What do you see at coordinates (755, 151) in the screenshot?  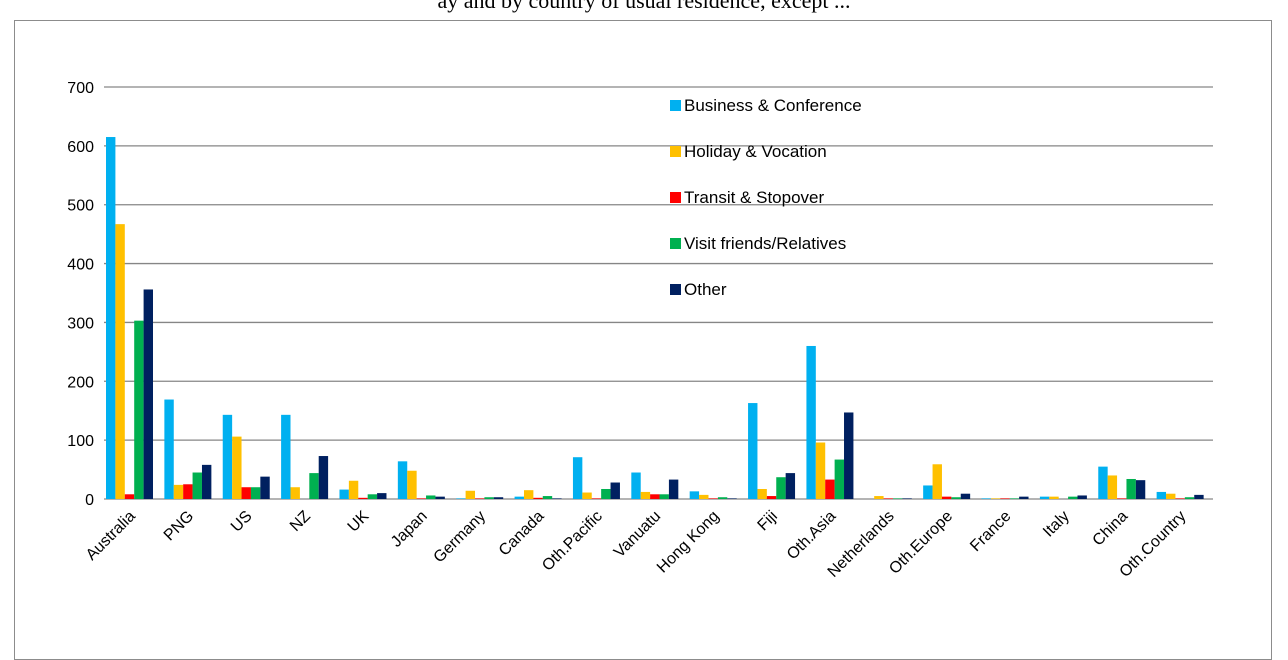 I see `legend-label: Holiday & Vocation` at bounding box center [755, 151].